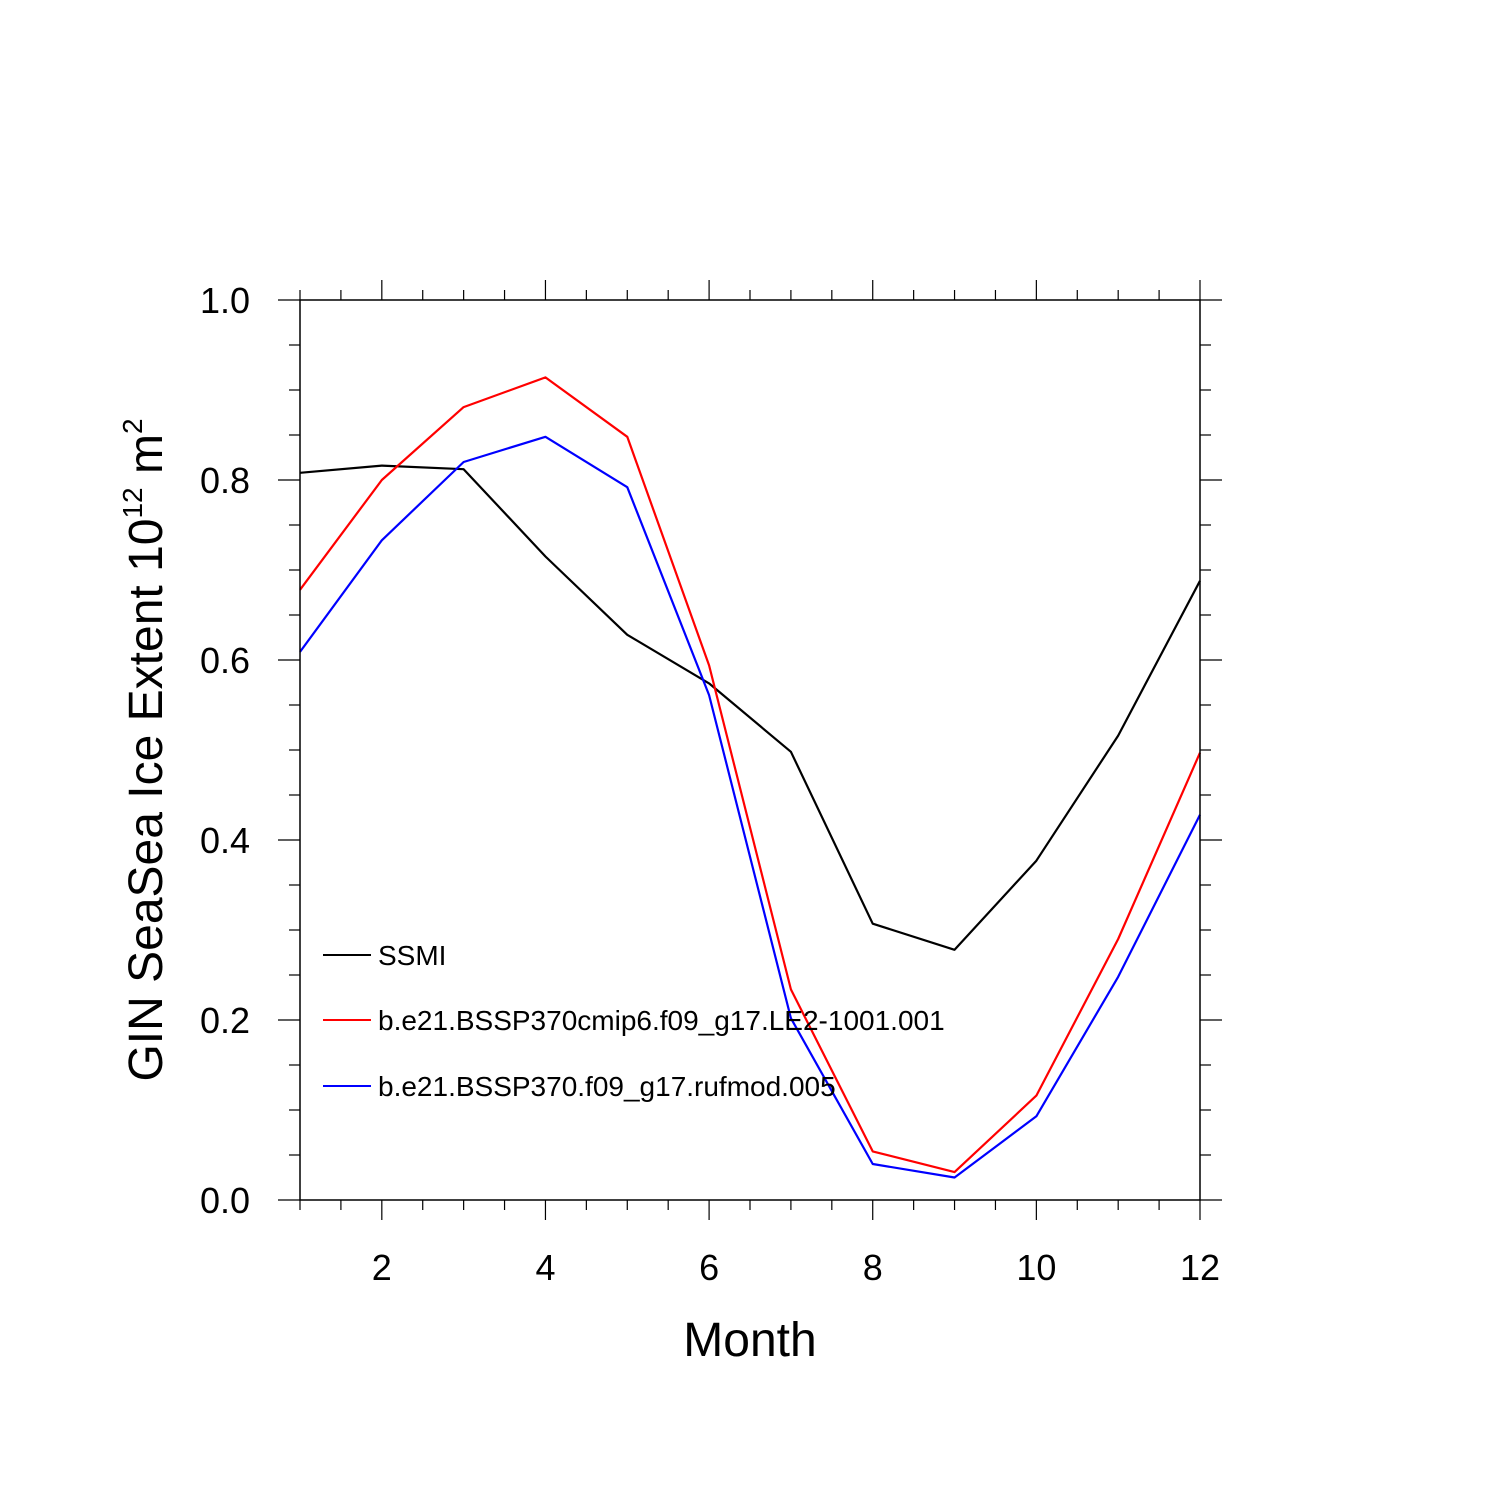 The height and width of the screenshot is (1500, 1500). Describe the element at coordinates (412, 955) in the screenshot. I see `legend-label-ssmi: SSMI` at that location.